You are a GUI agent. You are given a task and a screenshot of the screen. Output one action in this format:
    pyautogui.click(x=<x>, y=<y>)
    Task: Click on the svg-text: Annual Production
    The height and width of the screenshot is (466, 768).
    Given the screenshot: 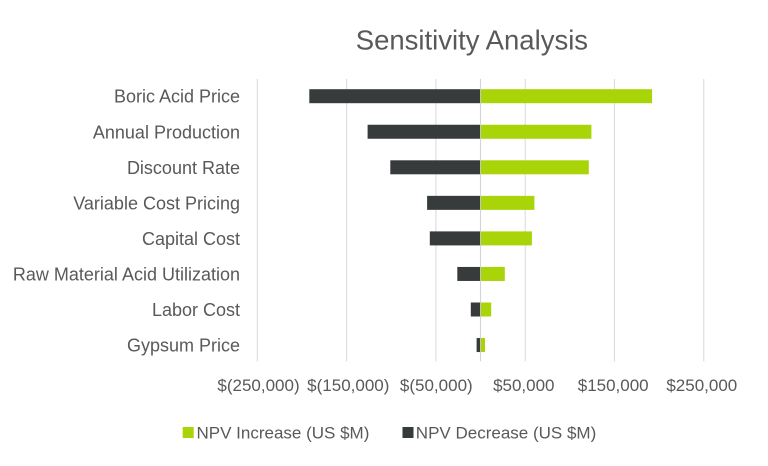 What is the action you would take?
    pyautogui.click(x=166, y=132)
    